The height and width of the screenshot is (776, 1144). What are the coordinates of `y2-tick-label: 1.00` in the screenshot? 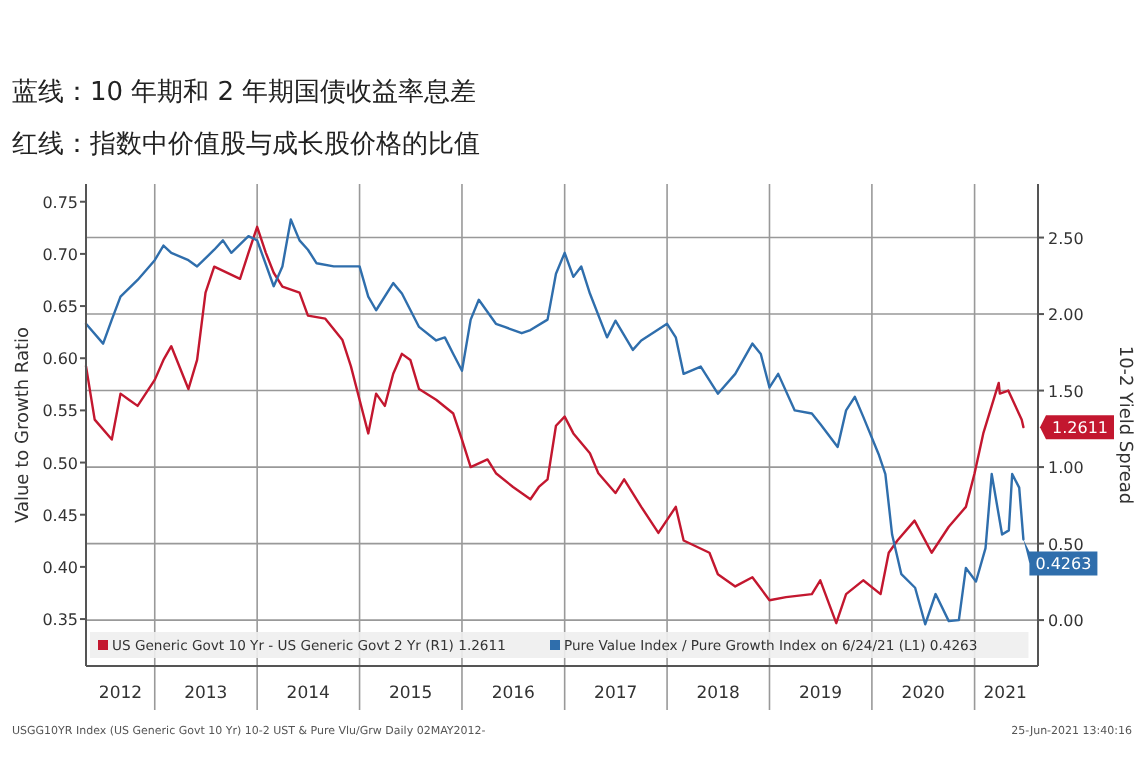 It's located at (1066, 468).